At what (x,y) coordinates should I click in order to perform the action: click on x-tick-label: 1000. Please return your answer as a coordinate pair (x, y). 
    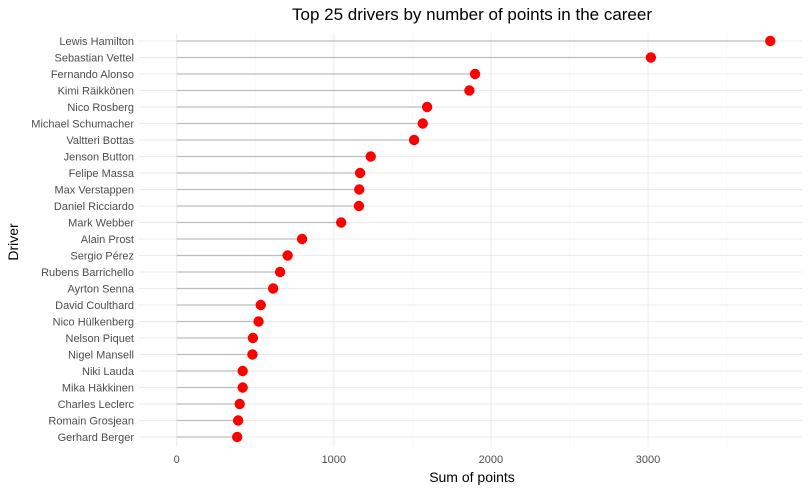
    Looking at the image, I should click on (334, 460).